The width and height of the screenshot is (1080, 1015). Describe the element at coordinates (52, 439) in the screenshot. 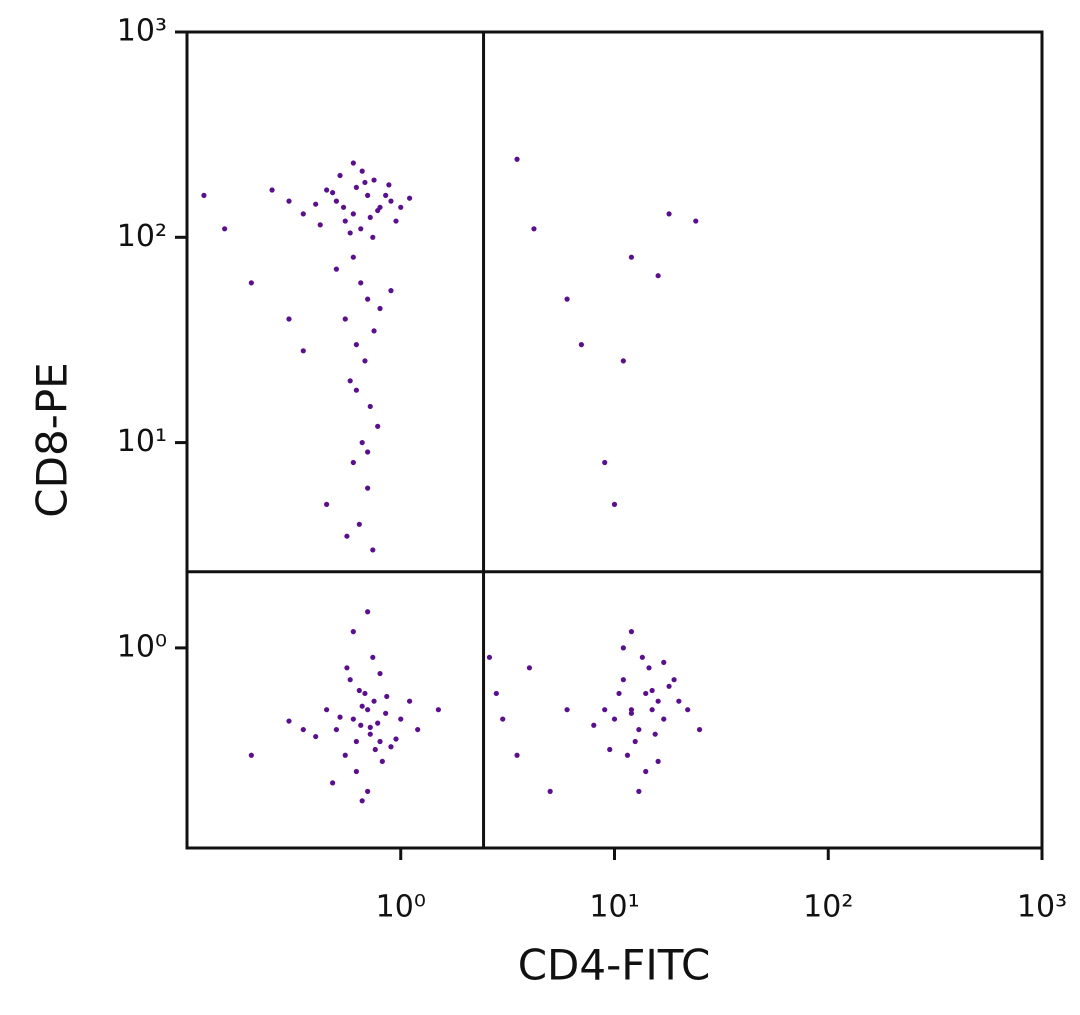

I see `y-axis-title: CD8-PE` at that location.